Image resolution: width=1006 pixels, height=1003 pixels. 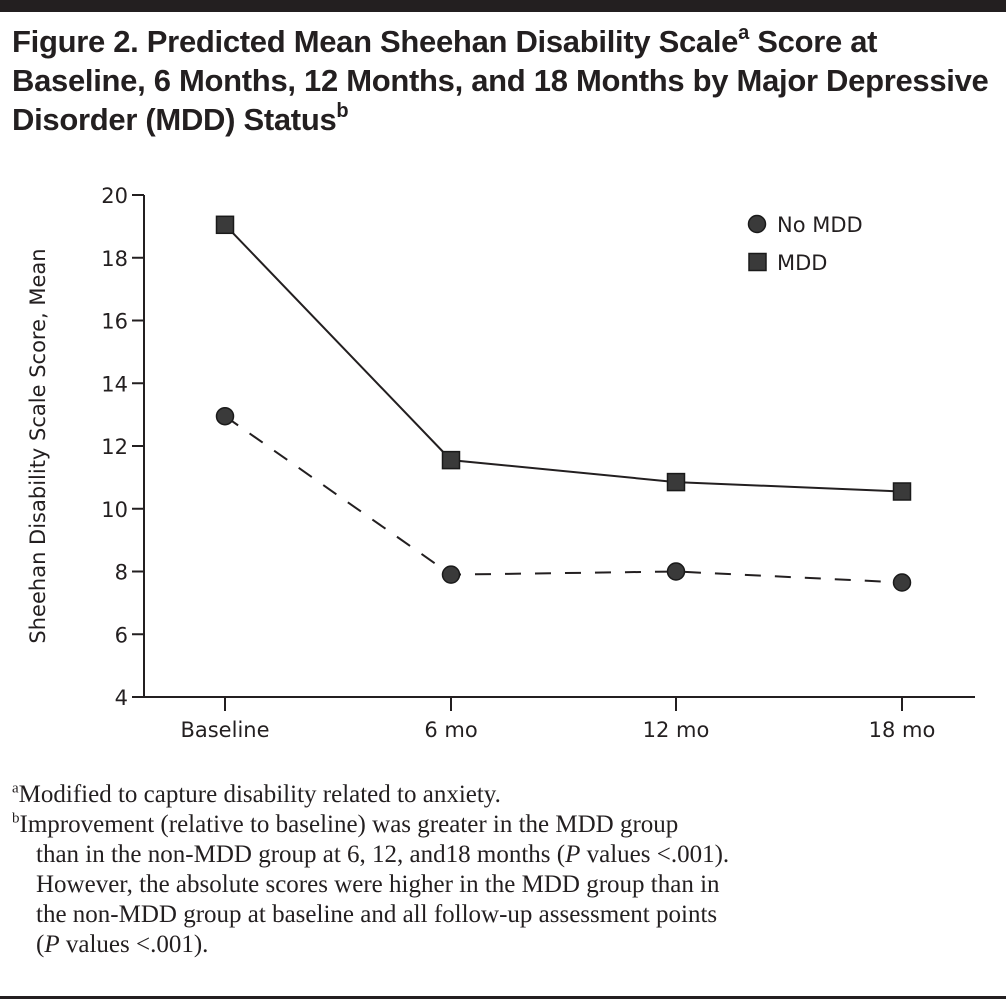 What do you see at coordinates (805, 244) in the screenshot?
I see `legend: No MDD MDD` at bounding box center [805, 244].